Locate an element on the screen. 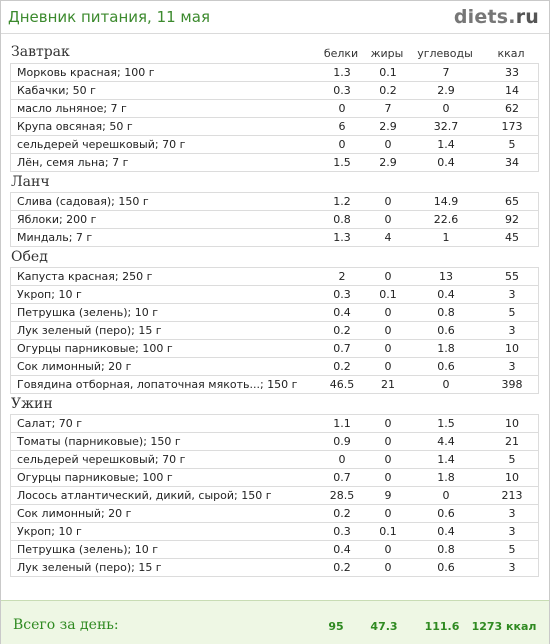 The width and height of the screenshot is (550, 644). food-row: Яблоки; 200 г 0.8 0 22.6 92 is located at coordinates (274, 220).